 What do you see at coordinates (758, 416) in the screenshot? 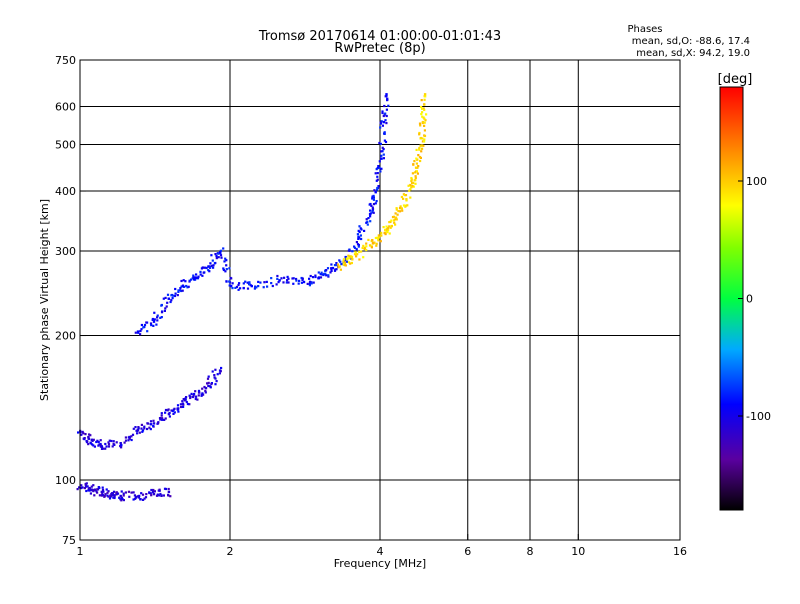
I see `colorbar-tick-label: -100` at bounding box center [758, 416].